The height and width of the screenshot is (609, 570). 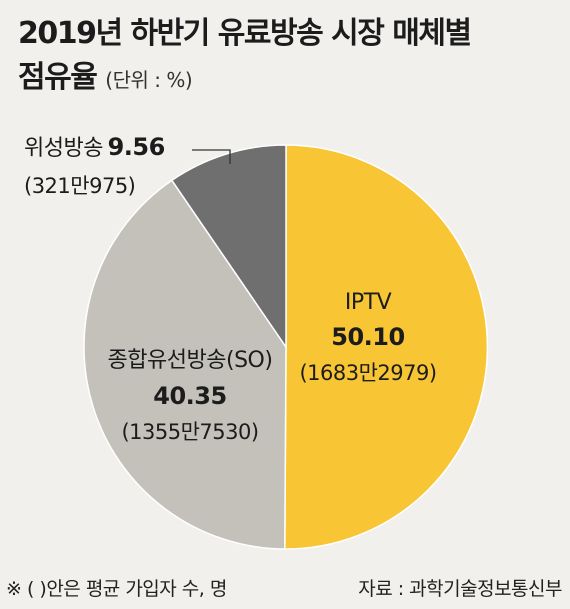 What do you see at coordinates (94, 165) in the screenshot?
I see `slice-label-satellite: 위성방송 9.56 (321만975)` at bounding box center [94, 165].